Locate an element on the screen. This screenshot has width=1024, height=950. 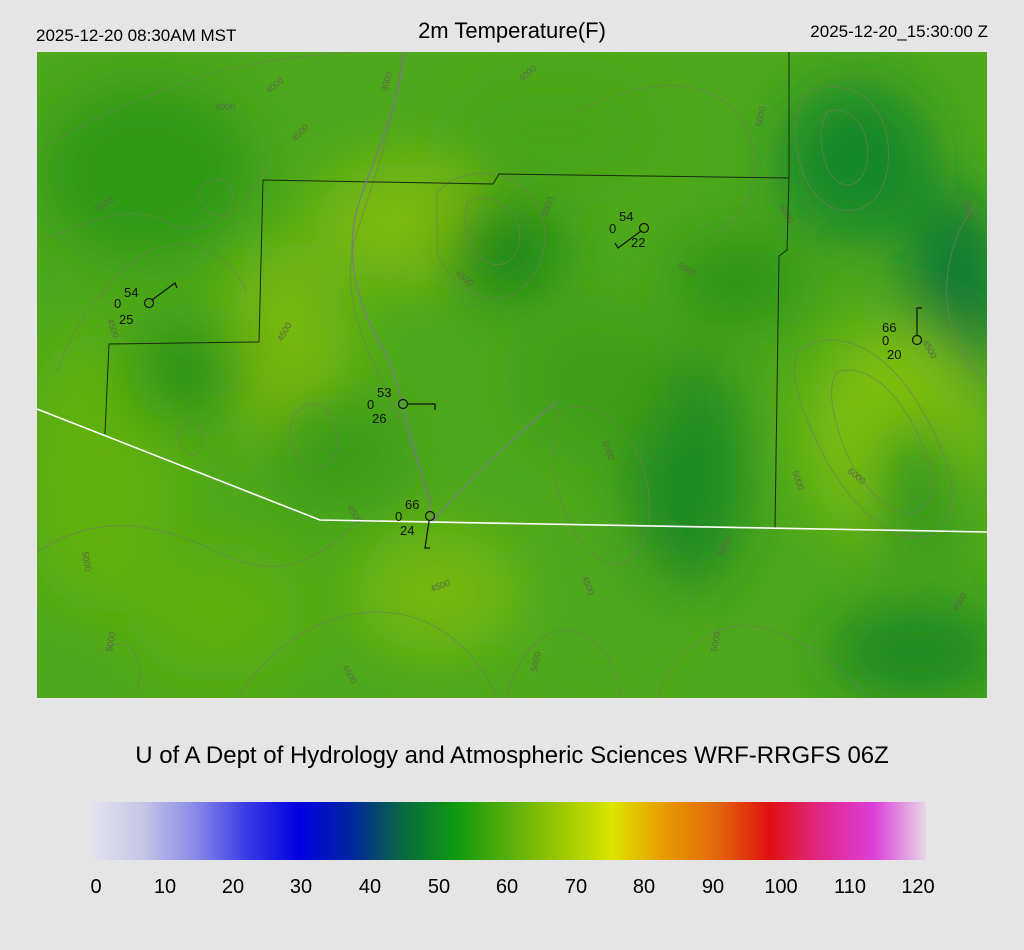
colorbar-tick: 30 is located at coordinates (301, 887).